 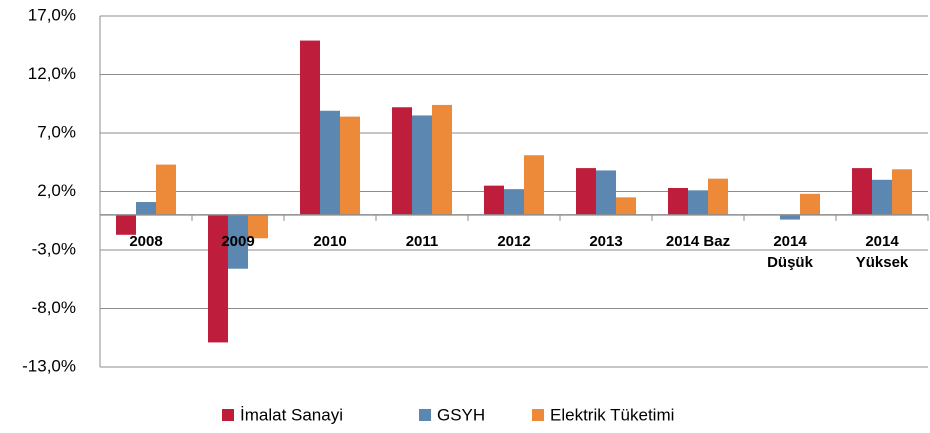 What do you see at coordinates (56, 131) in the screenshot?
I see `y-tick-label: 7,0%` at bounding box center [56, 131].